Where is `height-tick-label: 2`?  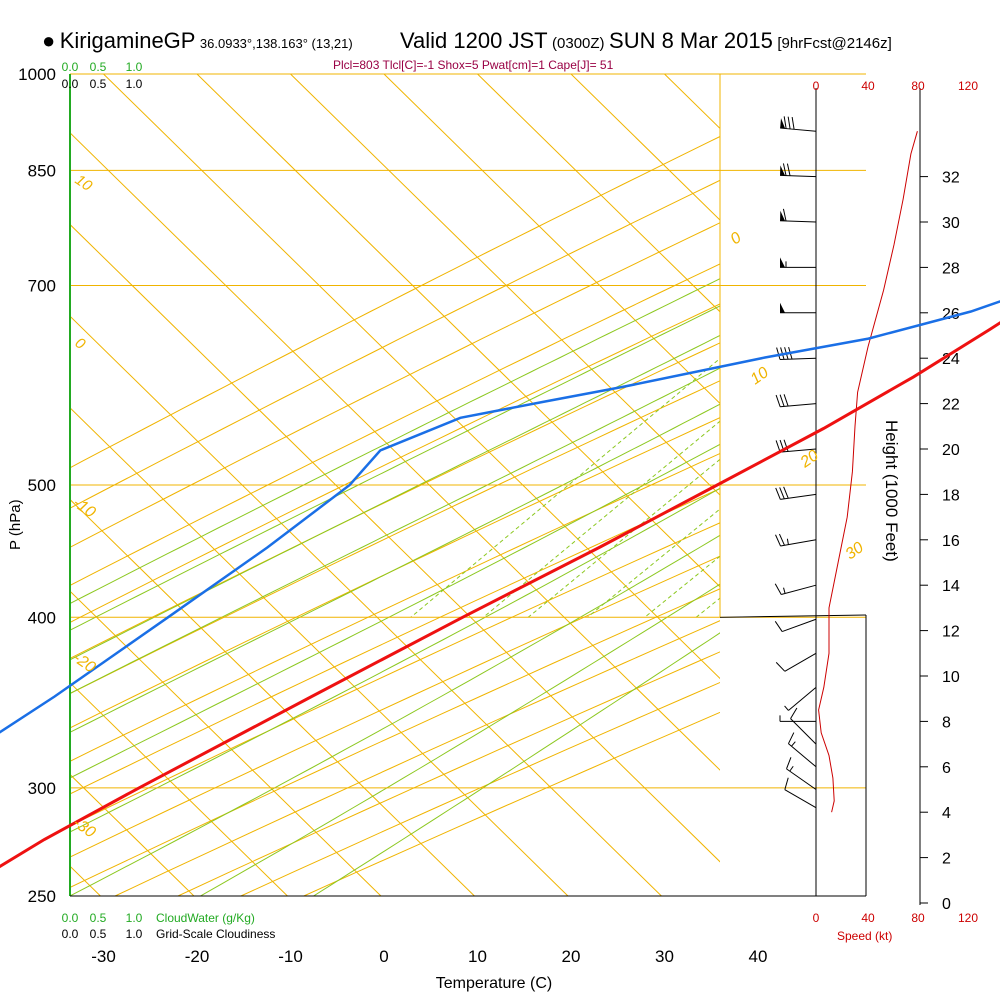 height-tick-label: 2 is located at coordinates (946, 859).